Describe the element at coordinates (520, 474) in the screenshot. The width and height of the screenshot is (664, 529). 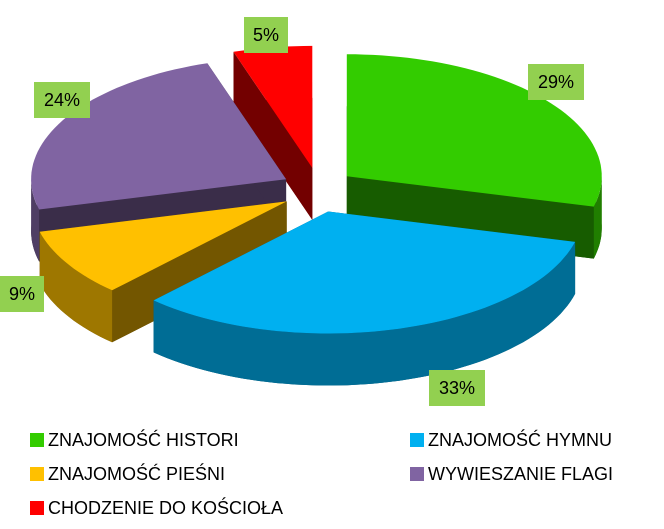
I see `legend-label: WYWIESZANIE FLAGI` at that location.